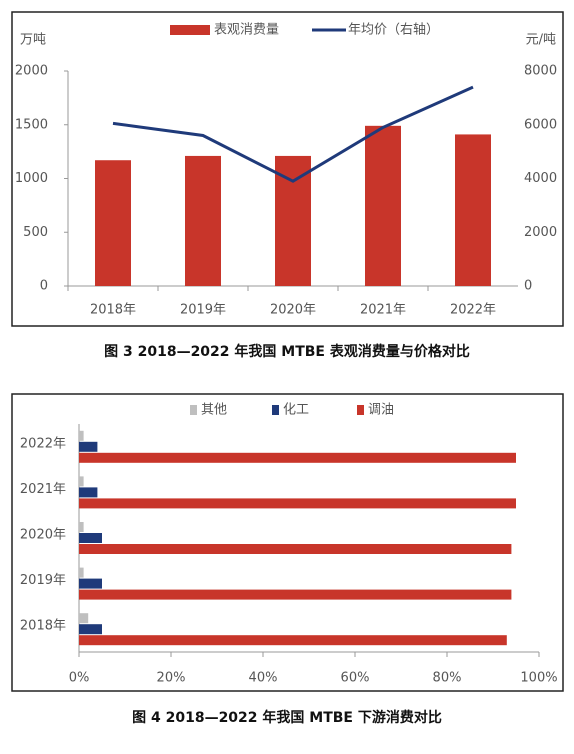  Describe the element at coordinates (113, 310) in the screenshot. I see `x-tick-label: 2018年` at that location.